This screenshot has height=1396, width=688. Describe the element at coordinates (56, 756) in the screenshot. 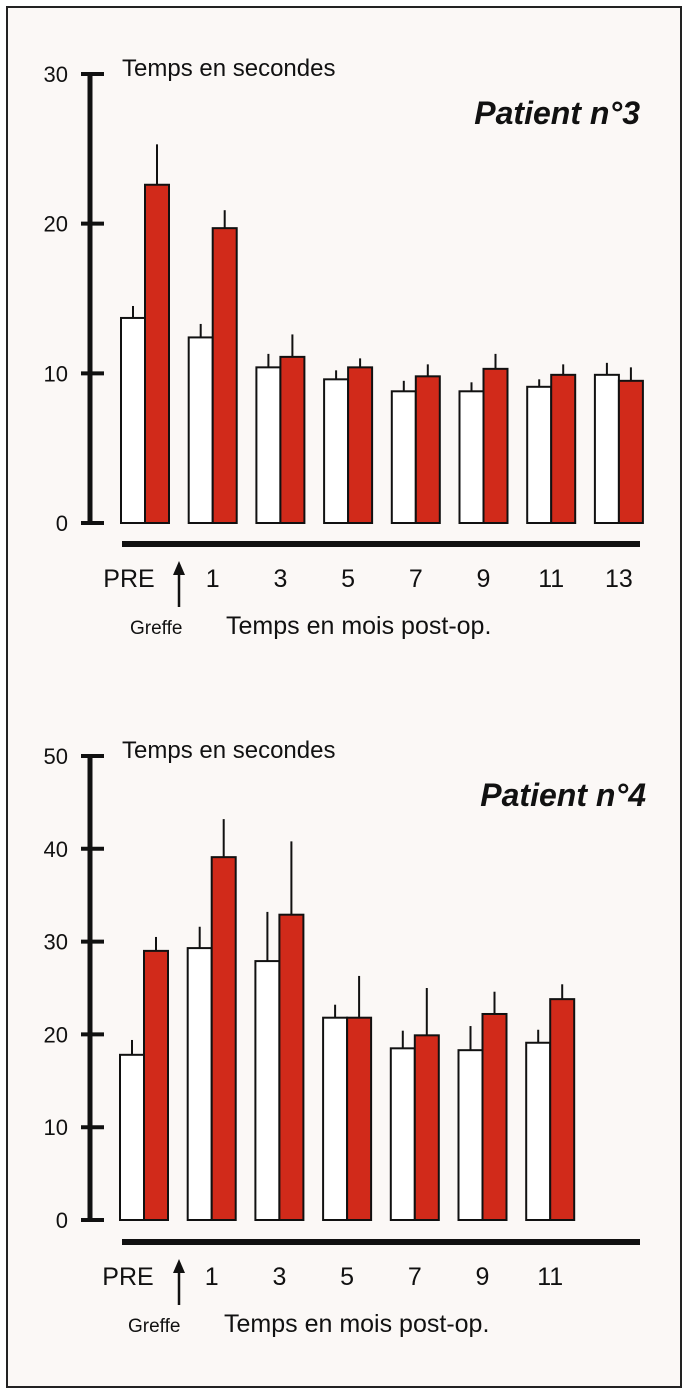

I see `y-tick-label: 50` at that location.